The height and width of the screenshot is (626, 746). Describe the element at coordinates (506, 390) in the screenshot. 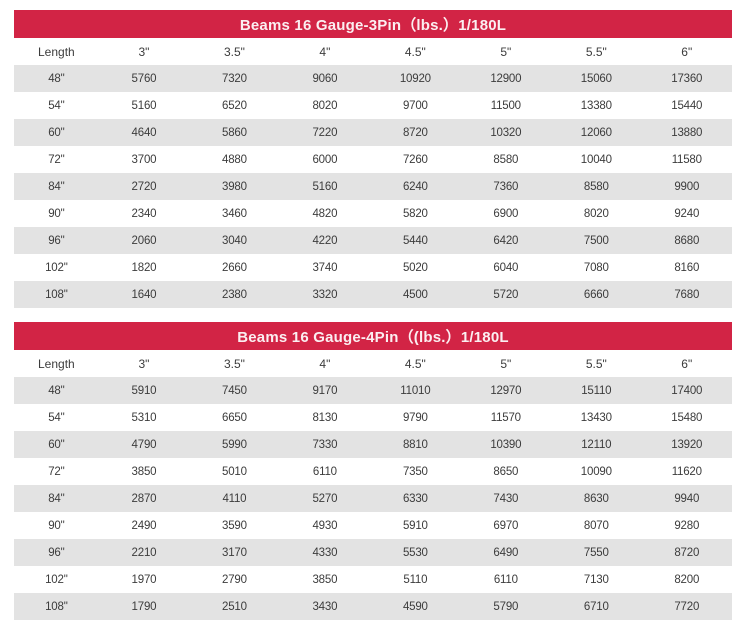

I see `value-cell: 12970` at that location.